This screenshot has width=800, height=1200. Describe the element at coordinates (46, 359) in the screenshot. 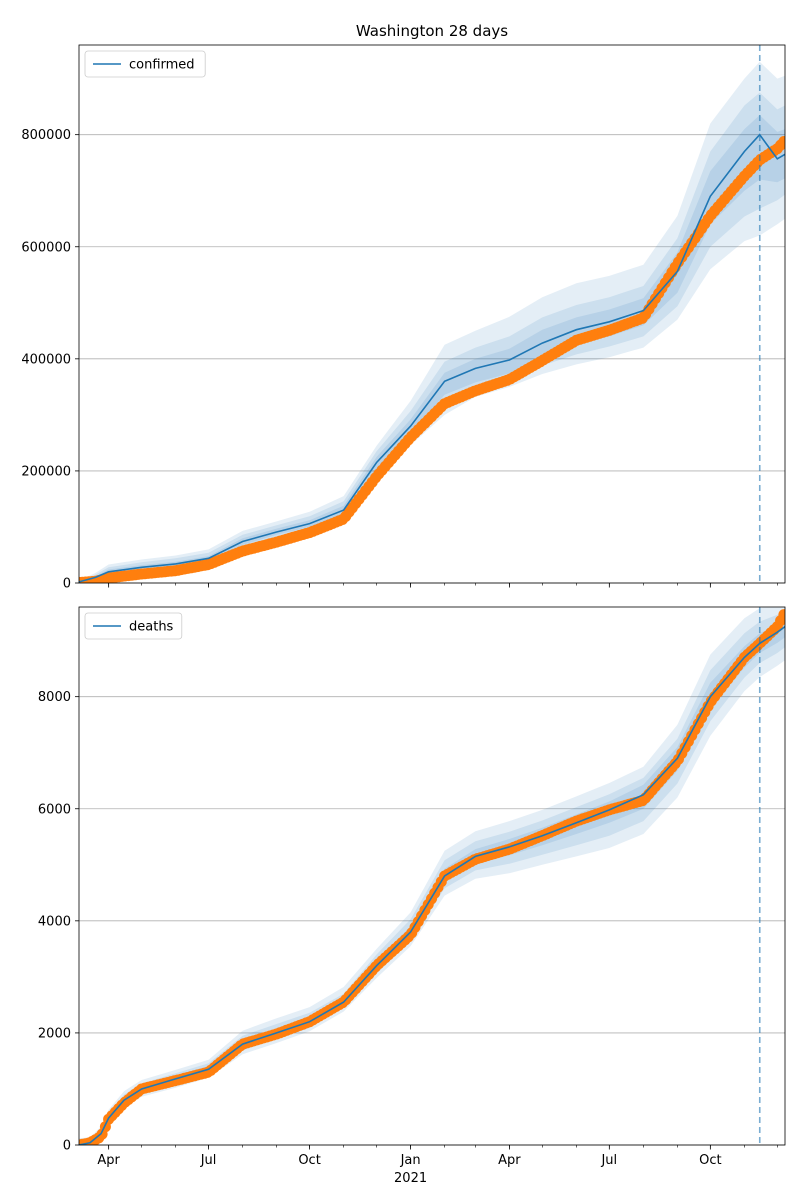

I see `confirmed-y-tick-label: 400000` at that location.